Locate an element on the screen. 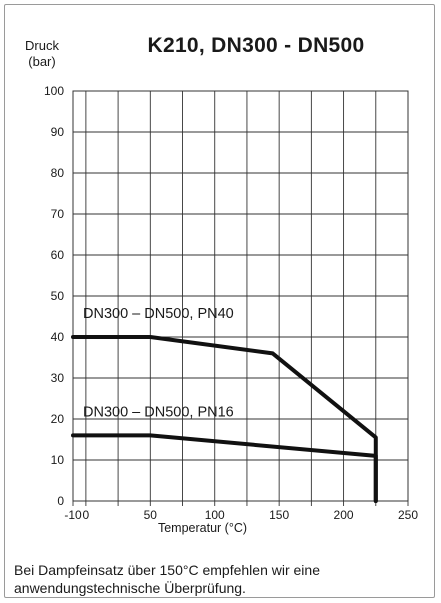 The image size is (441, 603). y-tick-label: 40 is located at coordinates (58, 337).